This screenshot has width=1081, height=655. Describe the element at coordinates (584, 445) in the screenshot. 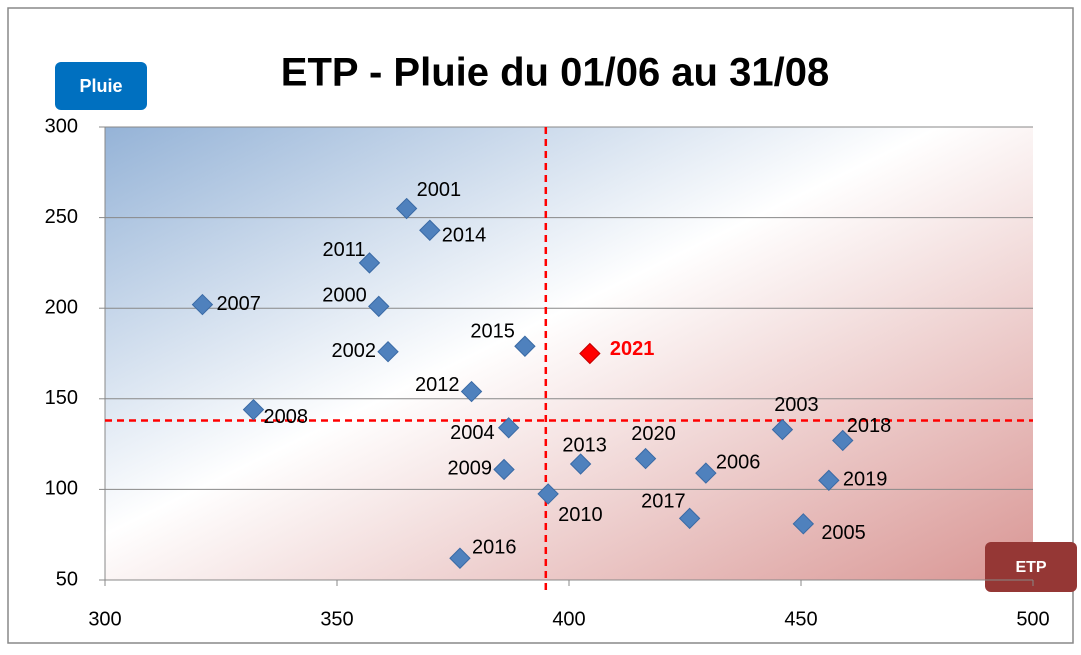

I see `point-label: 2013` at that location.